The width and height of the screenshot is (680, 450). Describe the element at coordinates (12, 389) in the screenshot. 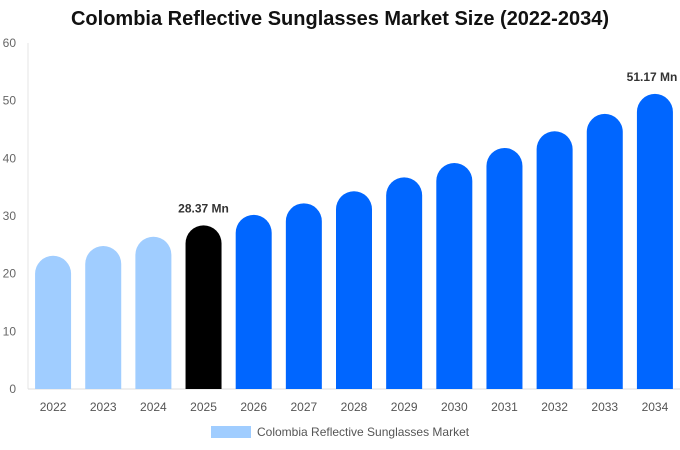

I see `y-tick-label: 0` at that location.